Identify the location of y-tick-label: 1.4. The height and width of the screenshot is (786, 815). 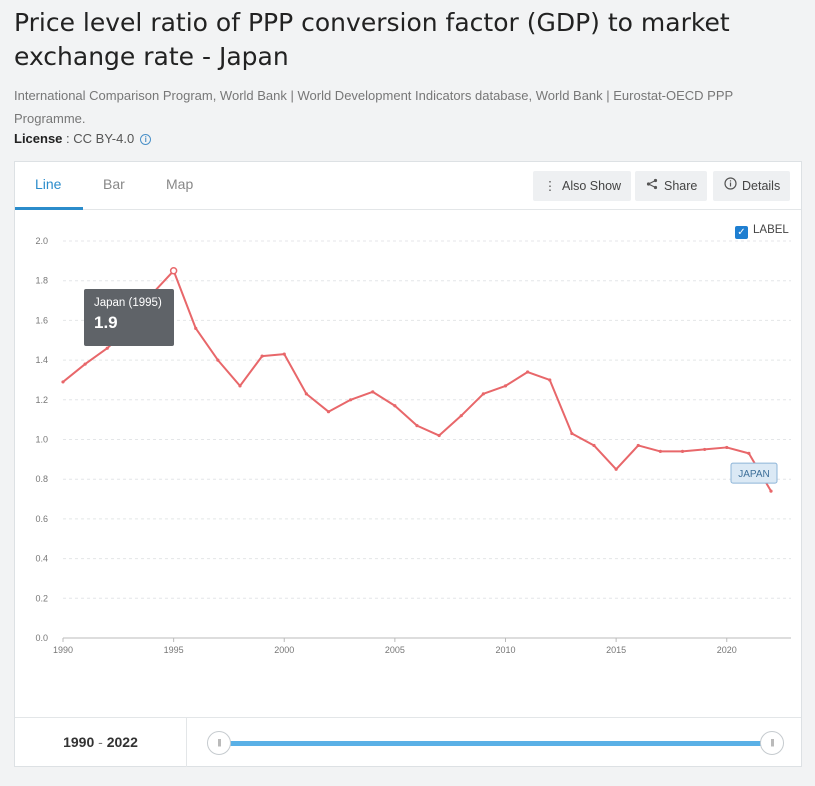
(41, 360).